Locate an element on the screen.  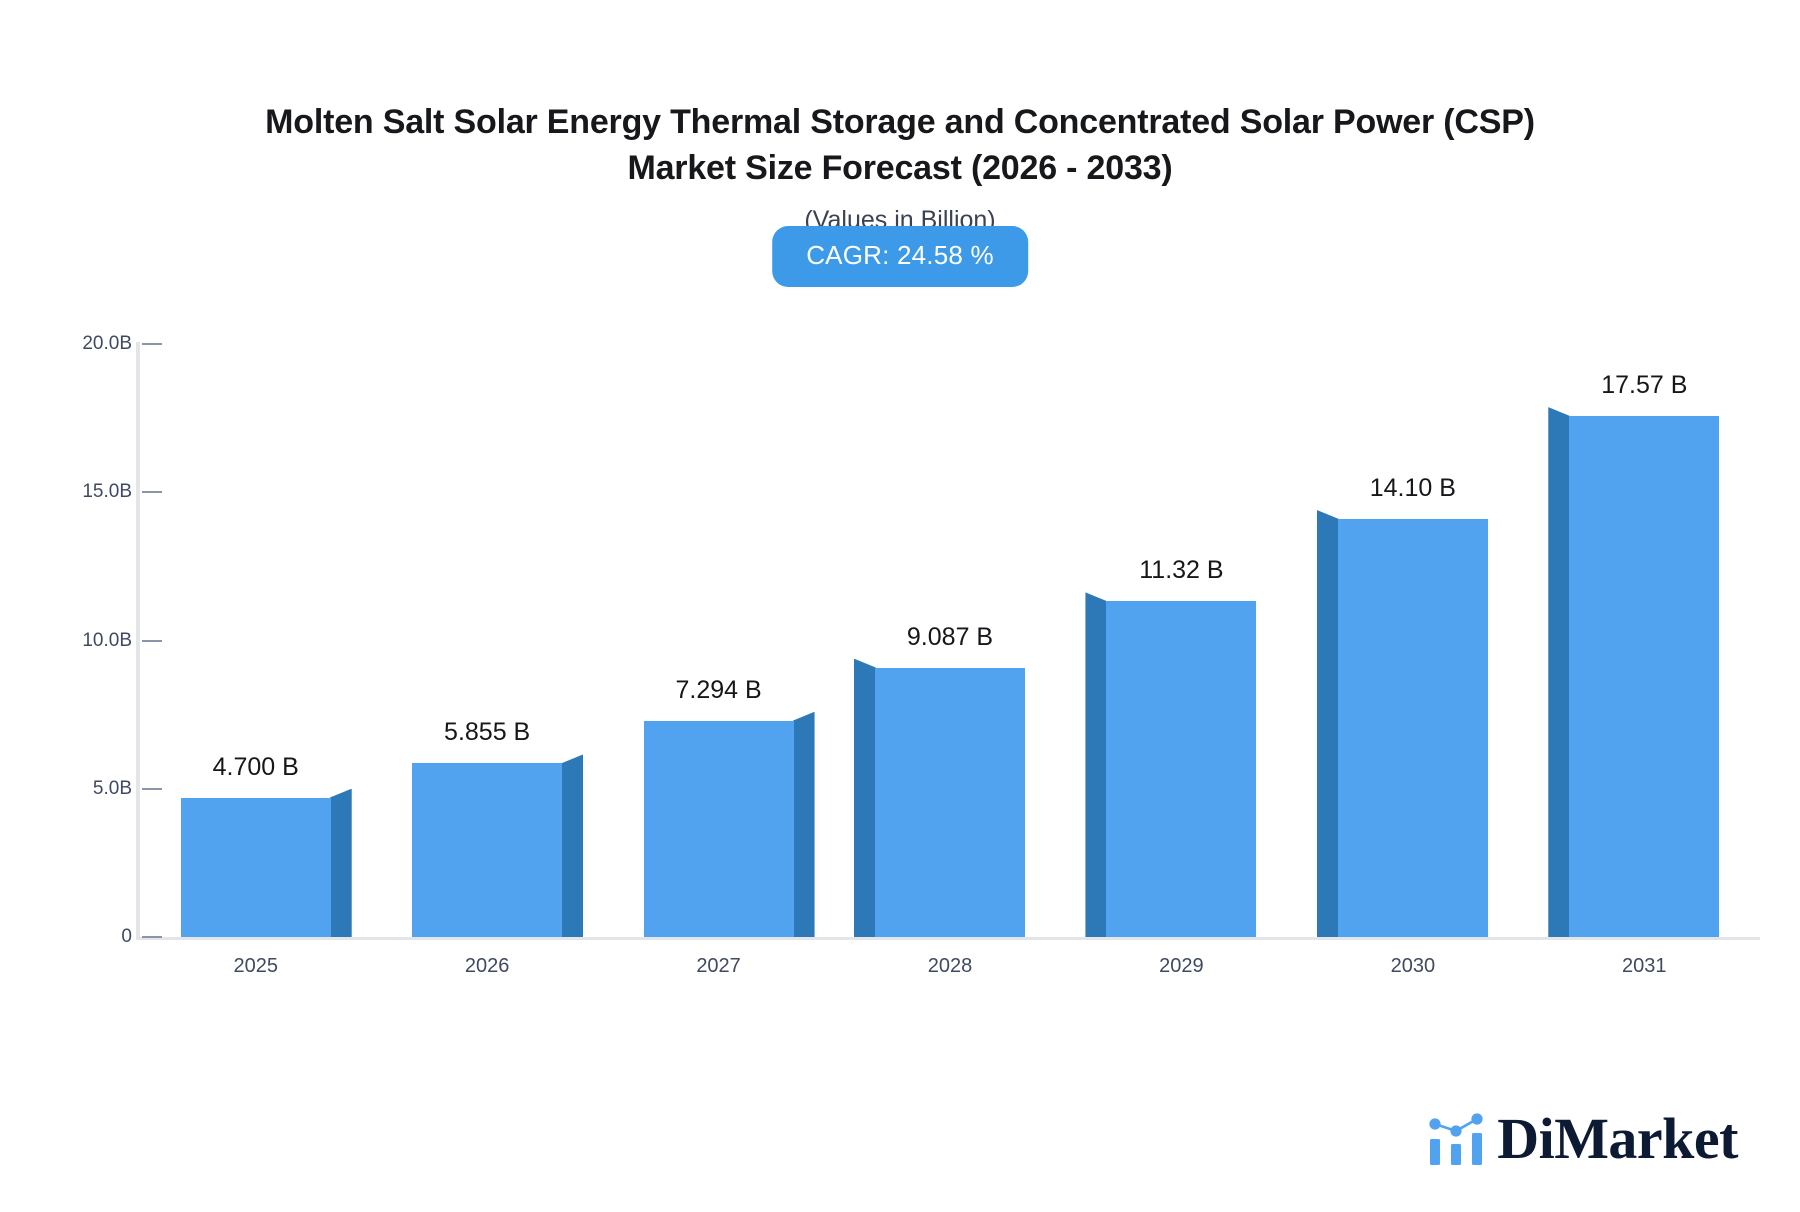
y-axis-tick: 20.0B is located at coordinates (81, 344).